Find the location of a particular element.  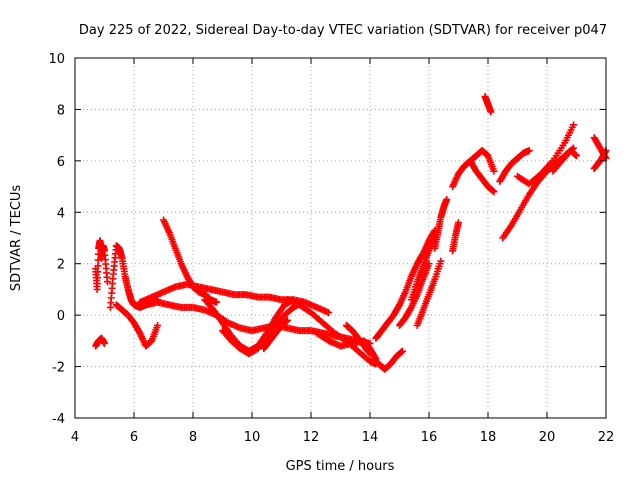

x-tick-label: 14 is located at coordinates (370, 437).